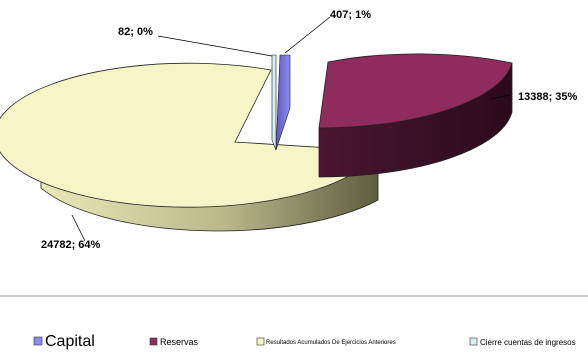 The image size is (588, 354). What do you see at coordinates (548, 97) in the screenshot?
I see `data-label-reservas: 13388; 35%` at bounding box center [548, 97].